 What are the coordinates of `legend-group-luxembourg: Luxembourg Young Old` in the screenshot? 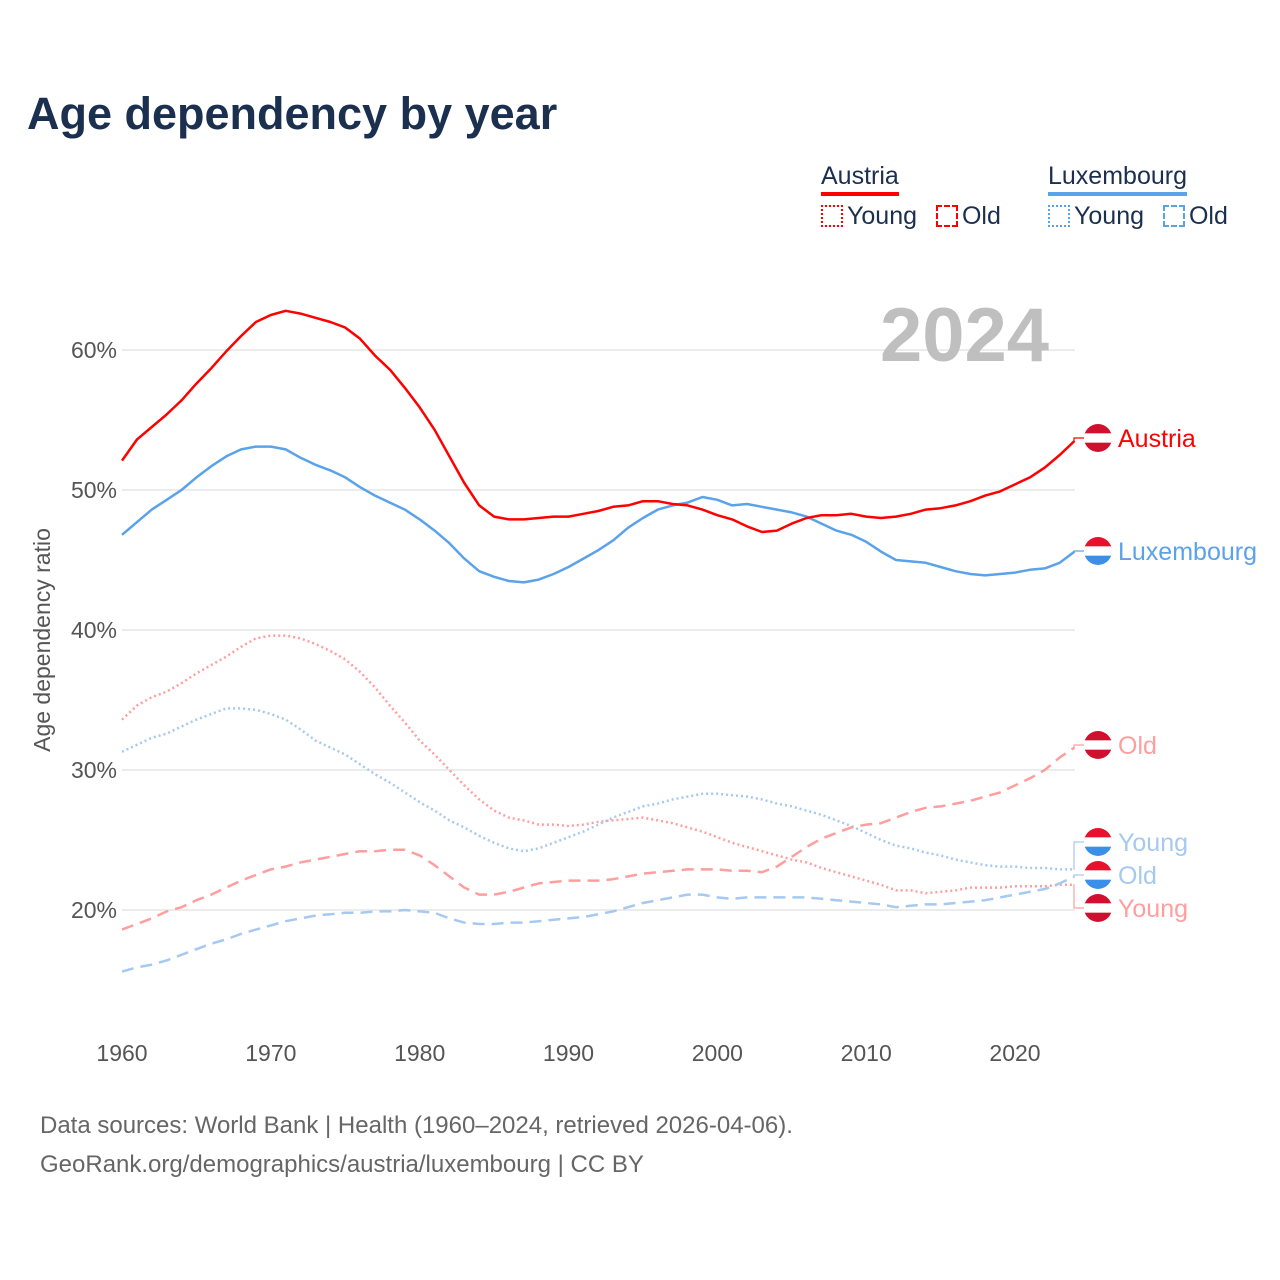 It's located at (1138, 196).